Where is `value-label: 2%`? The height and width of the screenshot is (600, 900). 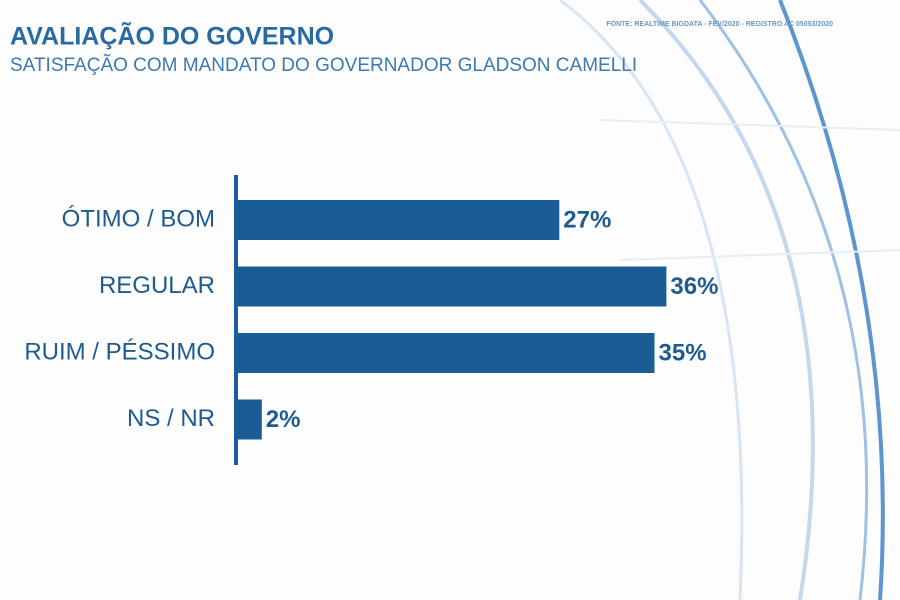 value-label: 2% is located at coordinates (283, 419).